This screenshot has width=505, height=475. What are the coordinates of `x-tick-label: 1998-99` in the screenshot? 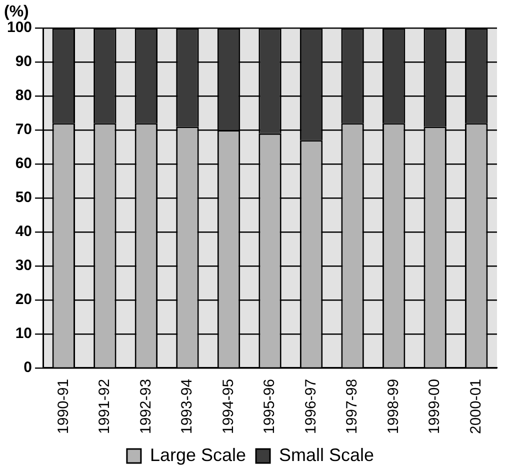 It's located at (393, 406).